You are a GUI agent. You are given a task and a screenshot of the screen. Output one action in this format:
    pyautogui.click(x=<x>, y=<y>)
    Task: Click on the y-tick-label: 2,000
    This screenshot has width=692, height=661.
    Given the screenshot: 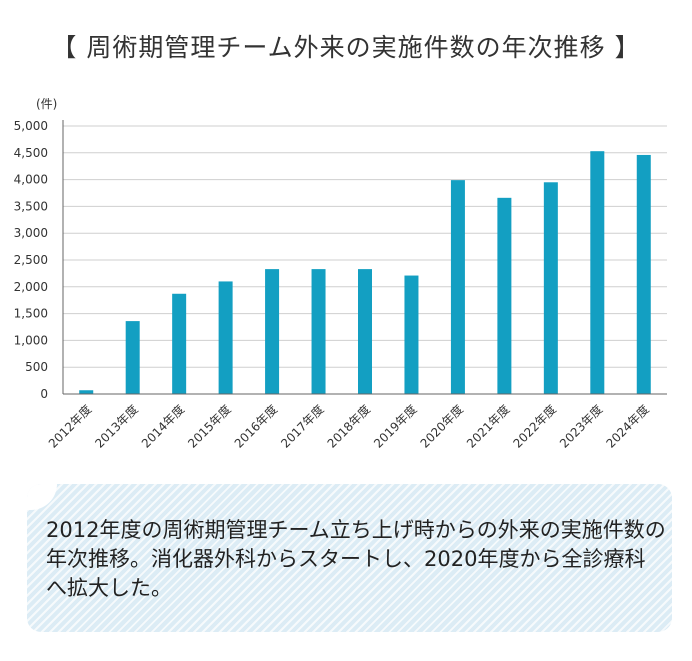 What is the action you would take?
    pyautogui.click(x=31, y=287)
    